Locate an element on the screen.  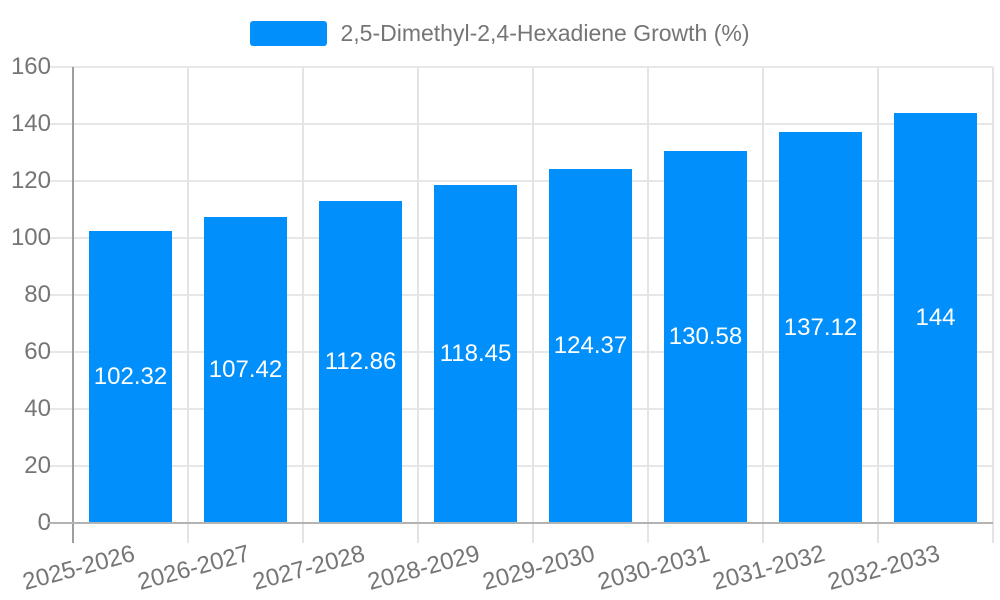
bar-value-label: 102.32 is located at coordinates (130, 376).